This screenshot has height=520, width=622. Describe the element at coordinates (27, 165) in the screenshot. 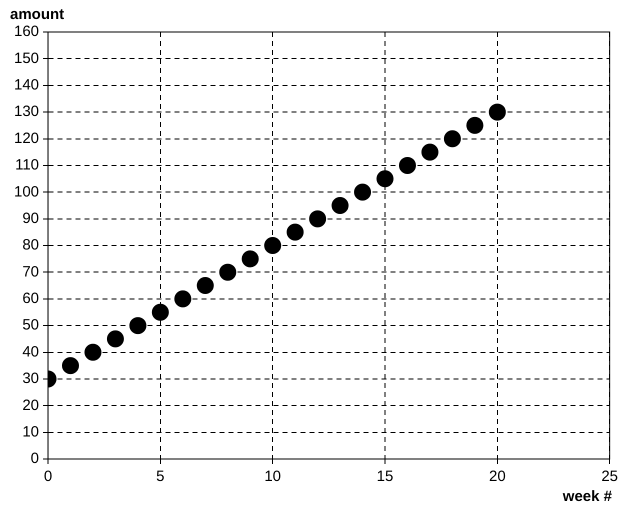

I see `y-tick-label: 110` at that location.